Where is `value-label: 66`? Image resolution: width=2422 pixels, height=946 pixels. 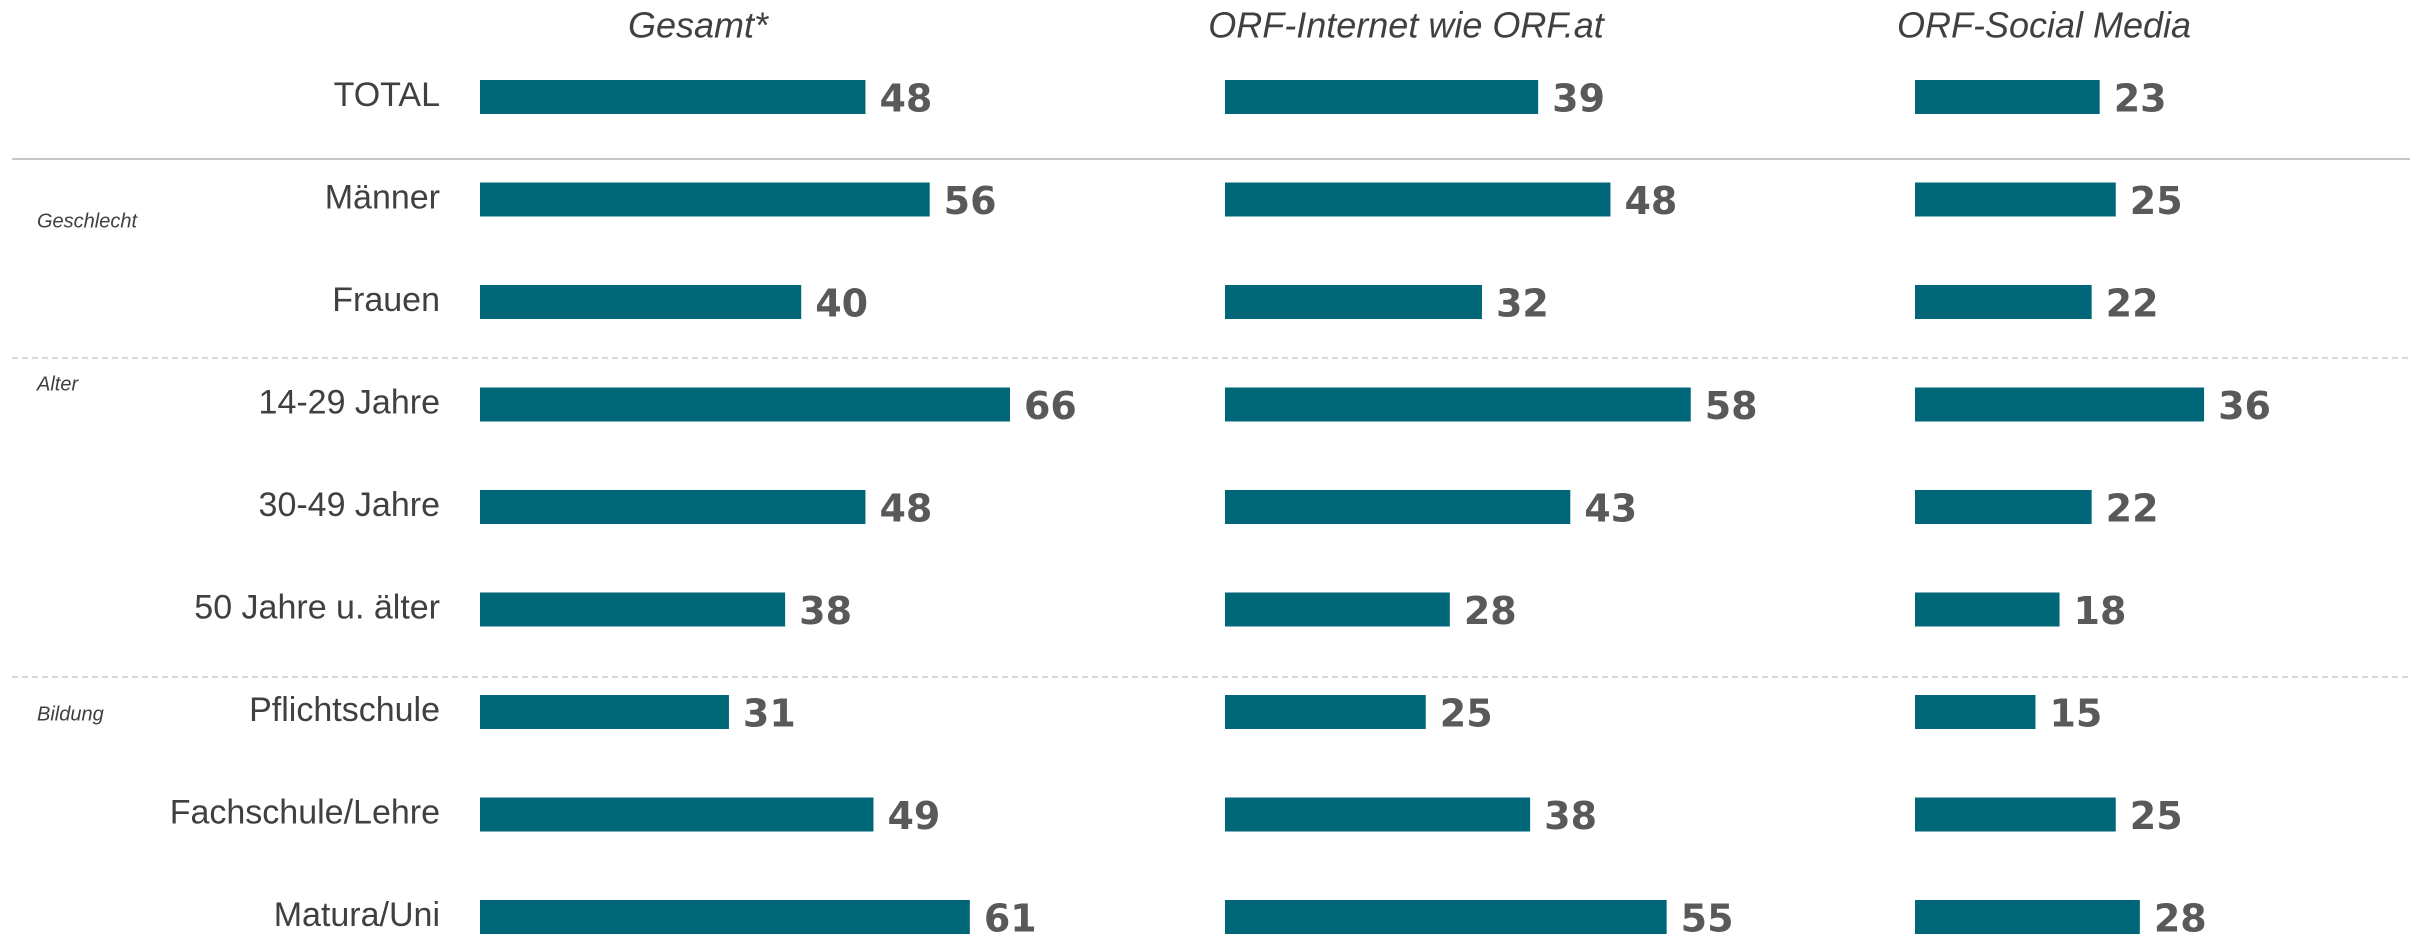 value-label: 66 is located at coordinates (1050, 406).